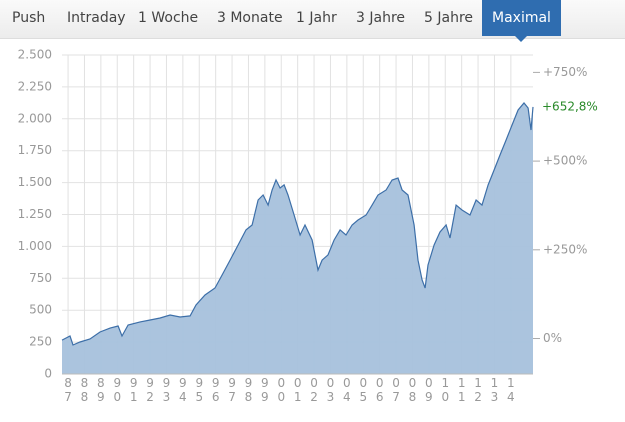 This screenshot has height=422, width=625. I want to click on y2-tick-label: +750%, so click(565, 72).